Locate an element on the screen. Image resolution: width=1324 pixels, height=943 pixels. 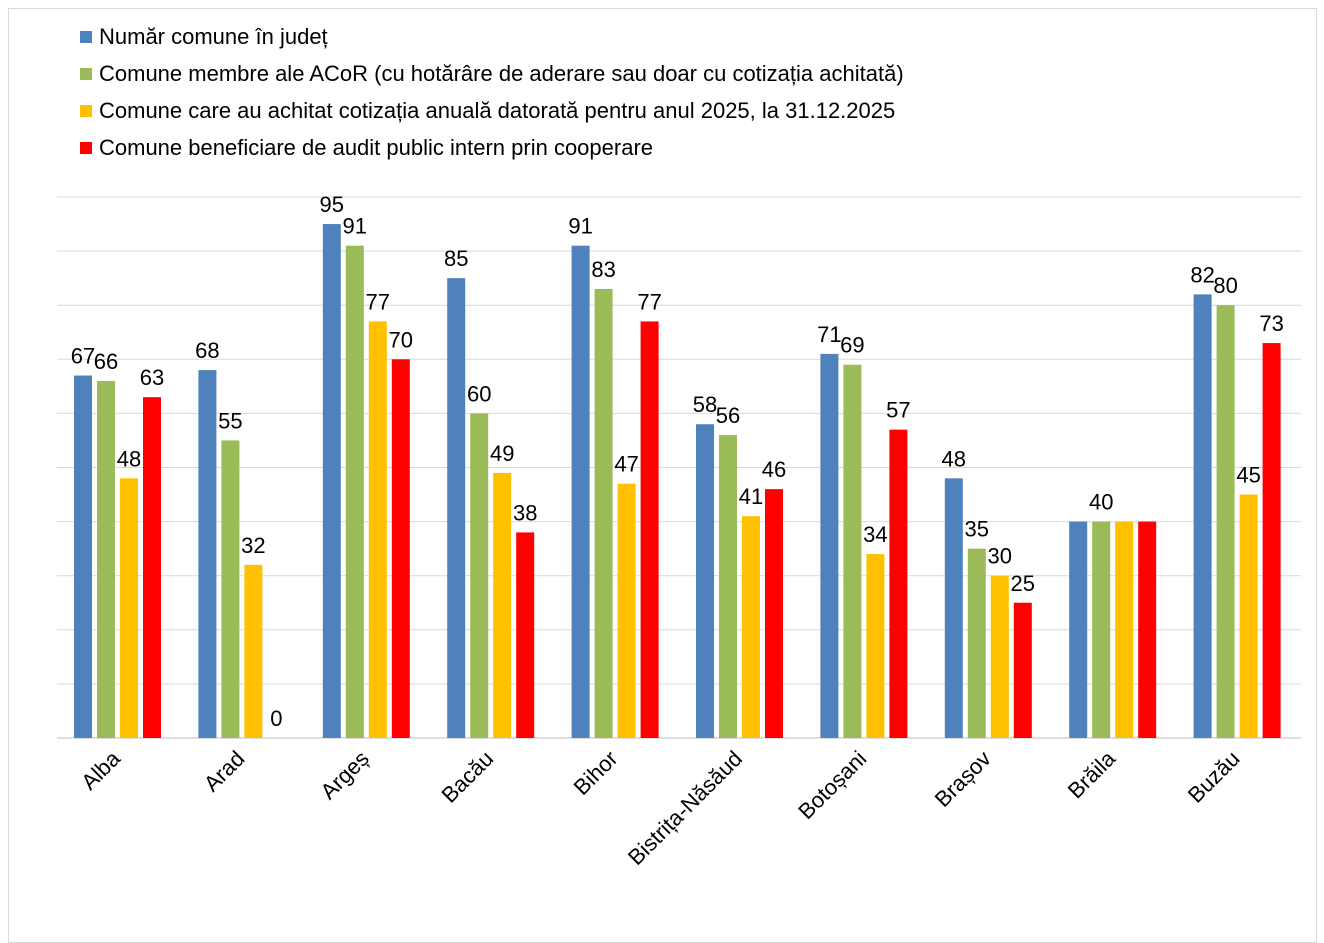
data-label: 55 is located at coordinates (230, 420).